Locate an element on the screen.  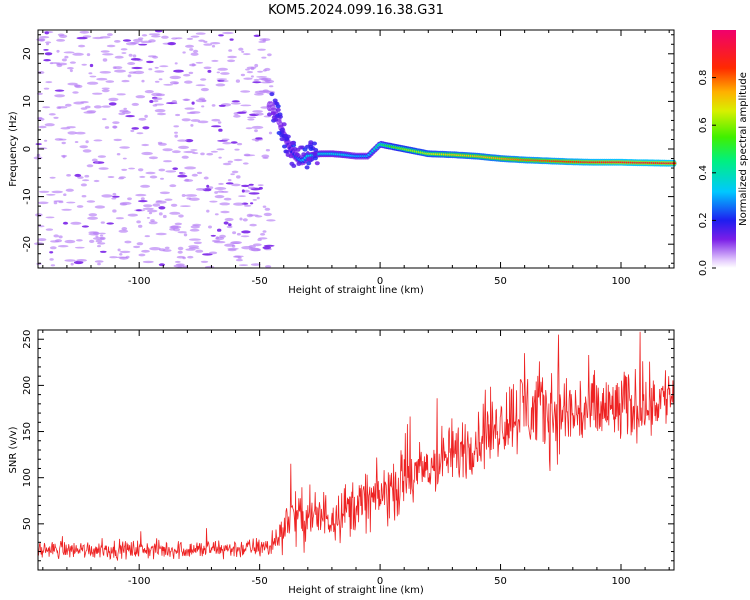
x-tick-label: -50 is located at coordinates (259, 281).